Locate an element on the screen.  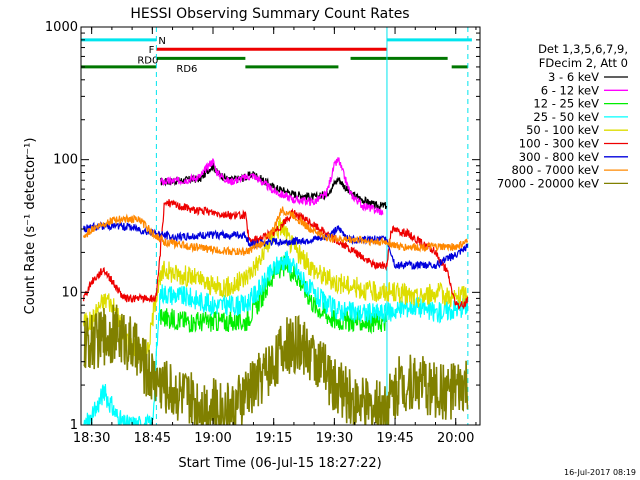
legend-label: 25 - 50 keV is located at coordinates (566, 117).